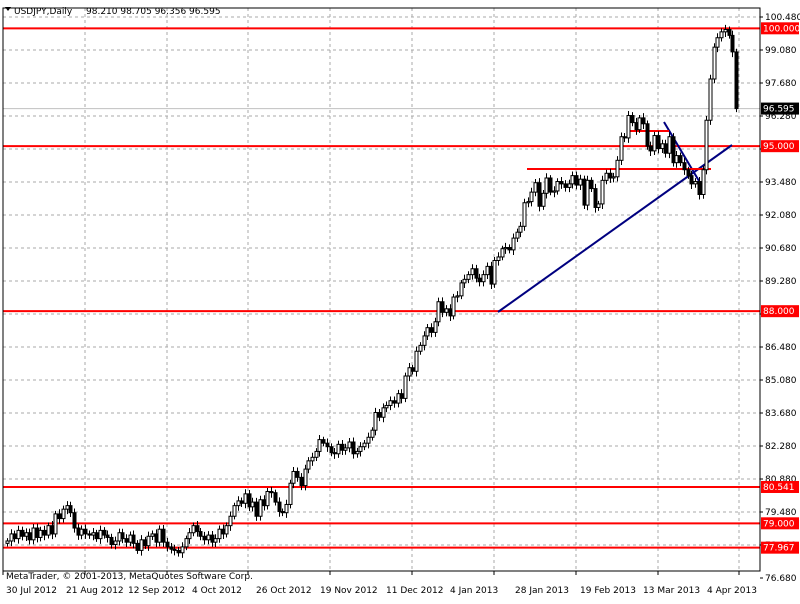 The height and width of the screenshot is (604, 800). What do you see at coordinates (781, 447) in the screenshot?
I see `y-tick-label: 82.280` at bounding box center [781, 447].